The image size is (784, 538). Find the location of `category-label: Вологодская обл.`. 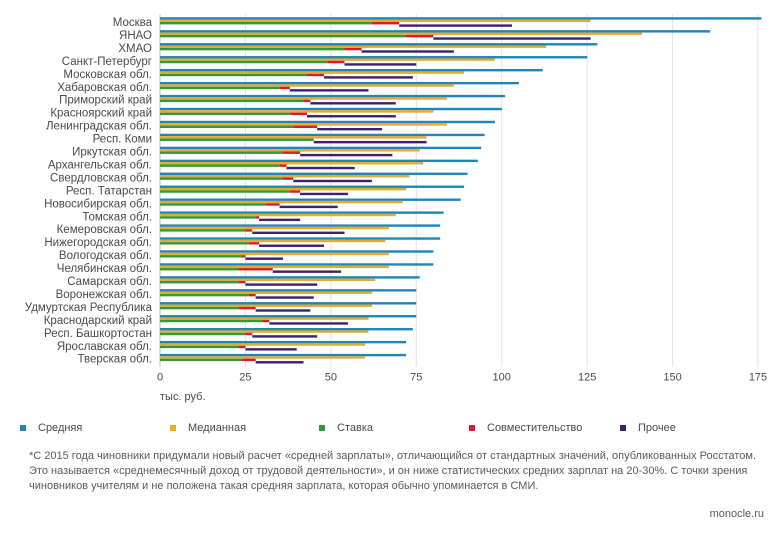

category-label: Вологодская обл. is located at coordinates (105, 256).